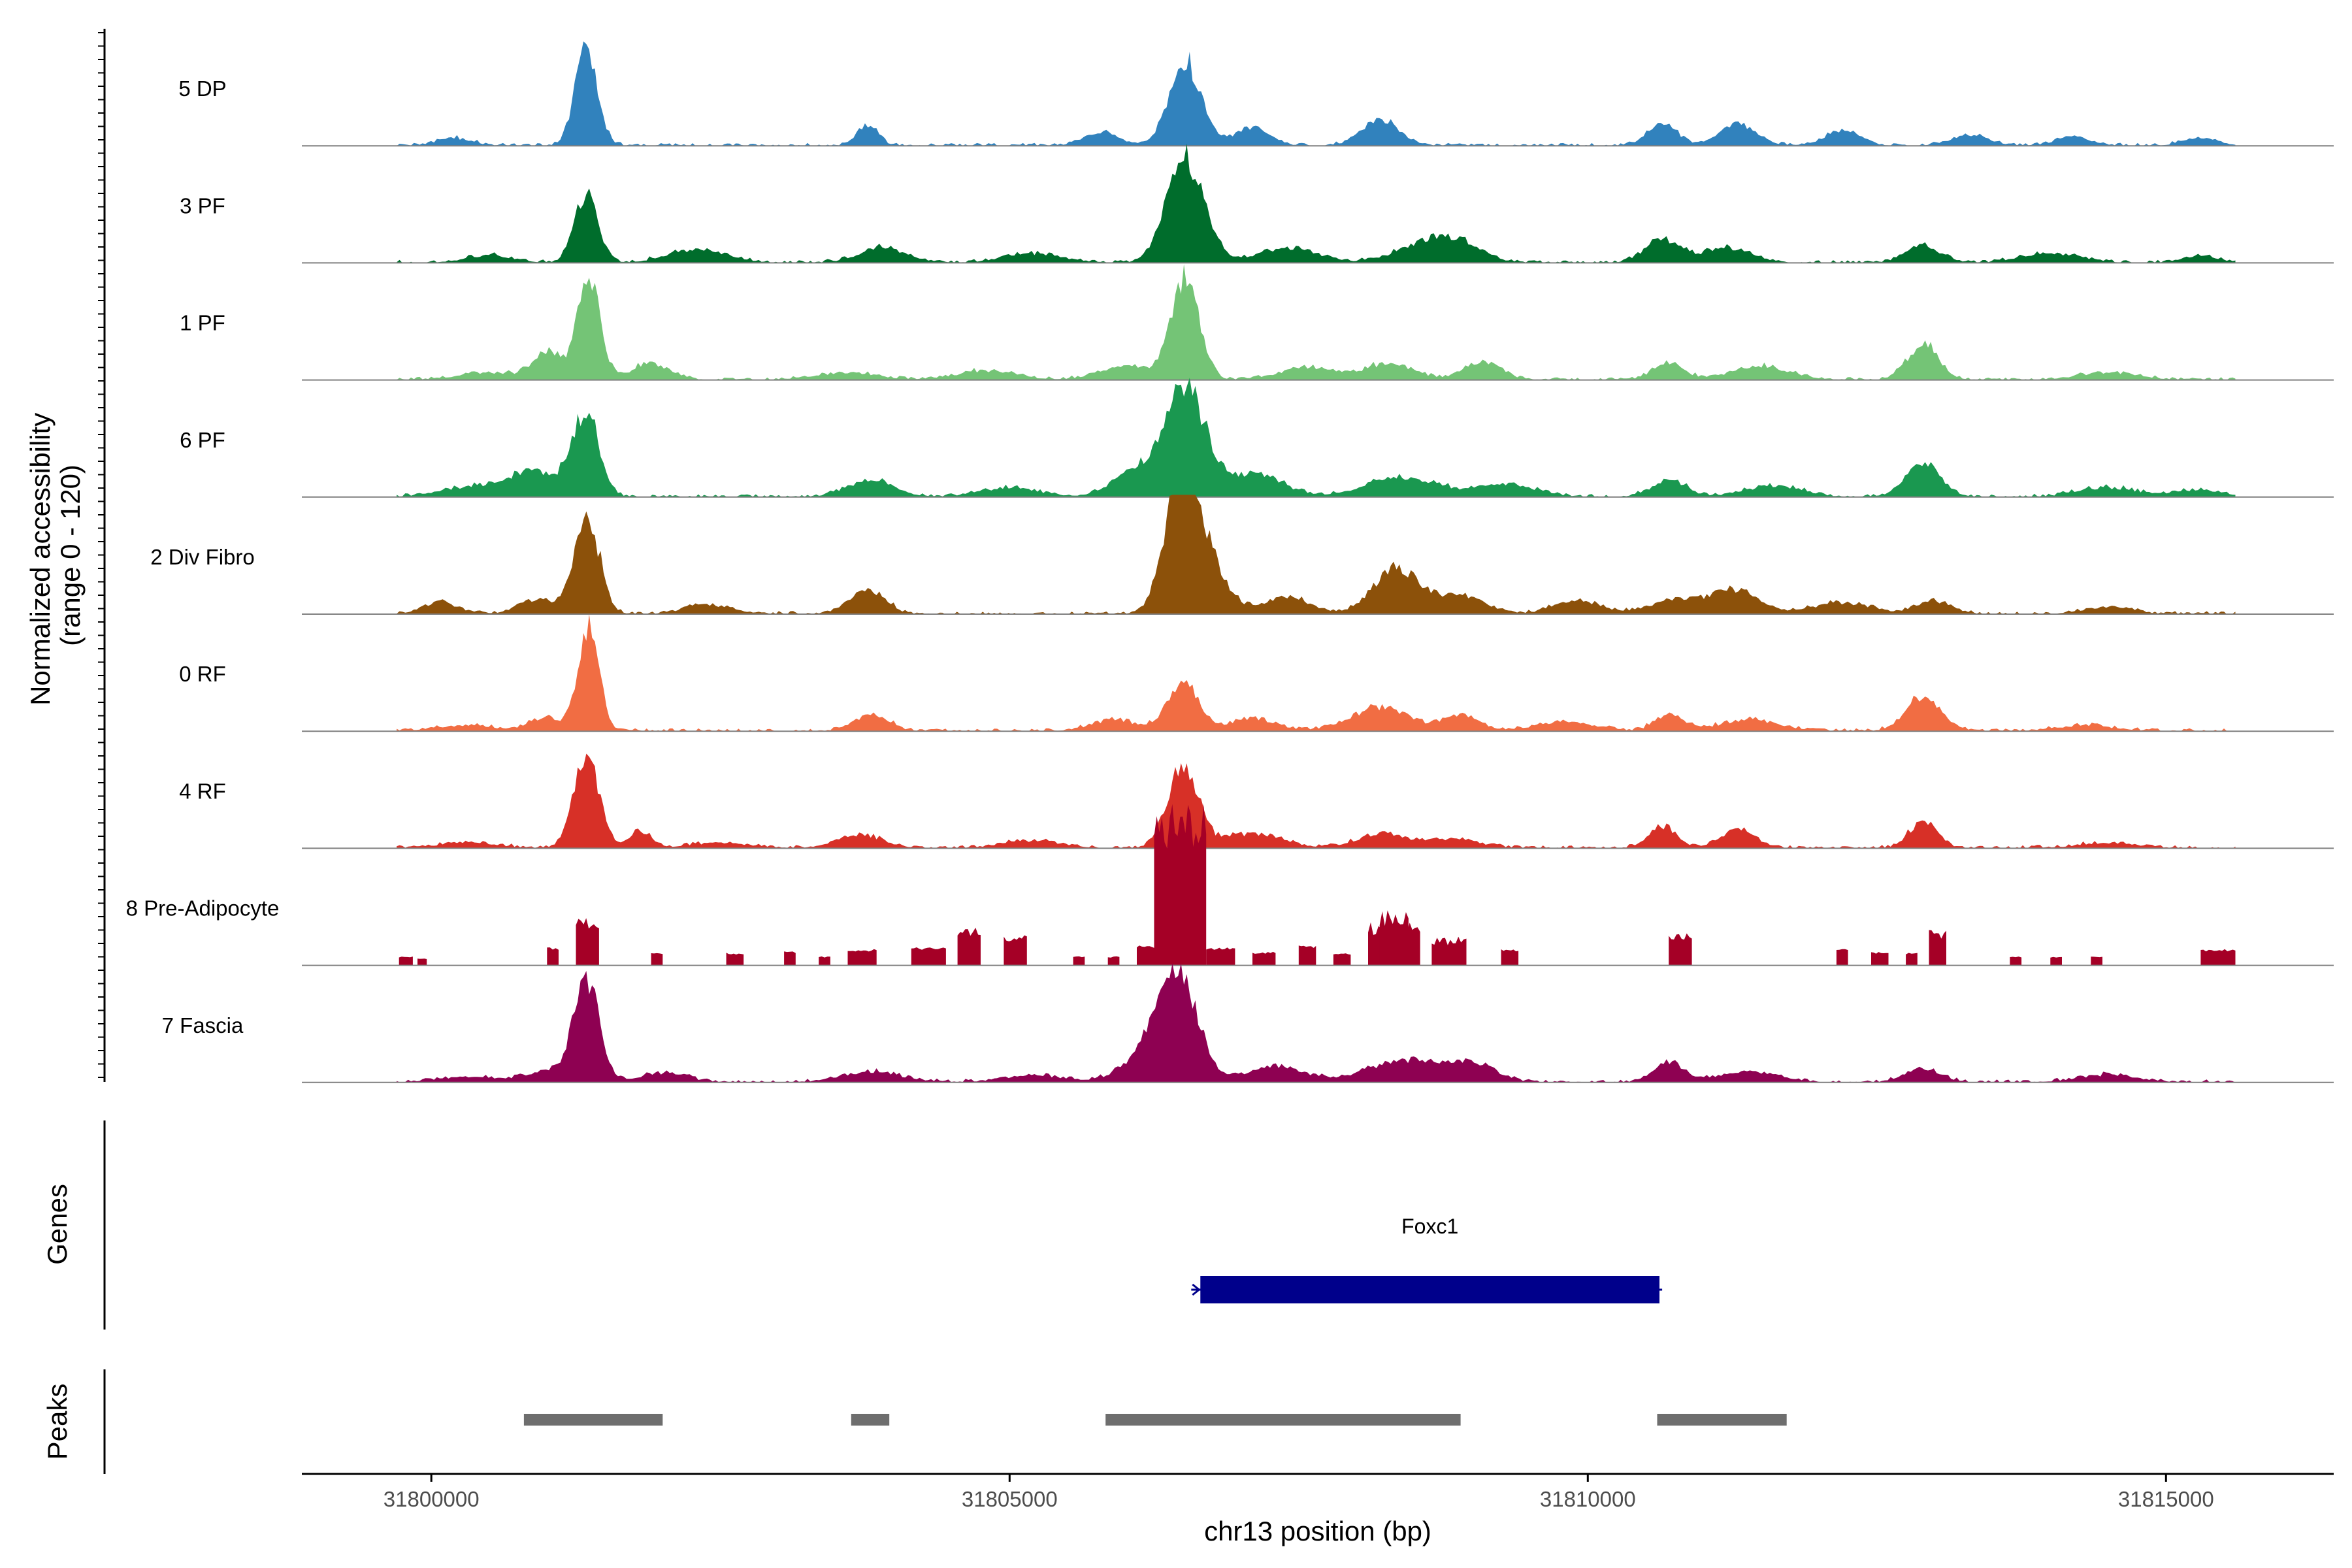 The width and height of the screenshot is (2352, 1568). I want to click on peaks-panel-title: Peaks, so click(57, 1422).